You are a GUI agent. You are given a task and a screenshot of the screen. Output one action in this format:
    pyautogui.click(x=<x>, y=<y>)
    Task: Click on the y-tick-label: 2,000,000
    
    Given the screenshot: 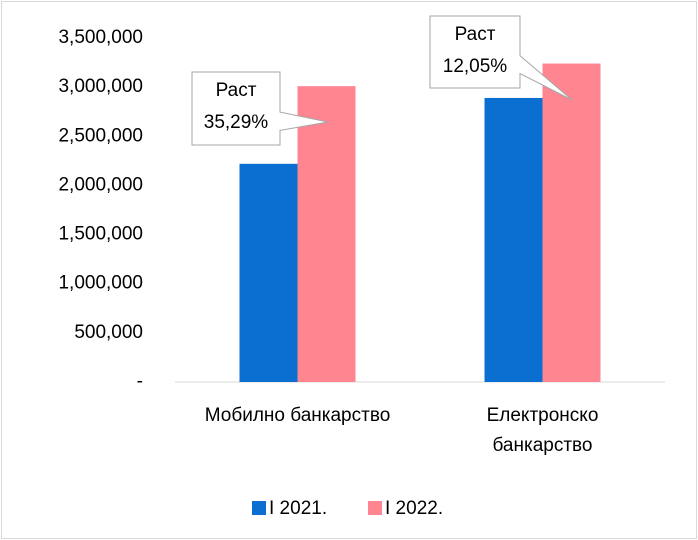 What is the action you would take?
    pyautogui.click(x=100, y=184)
    